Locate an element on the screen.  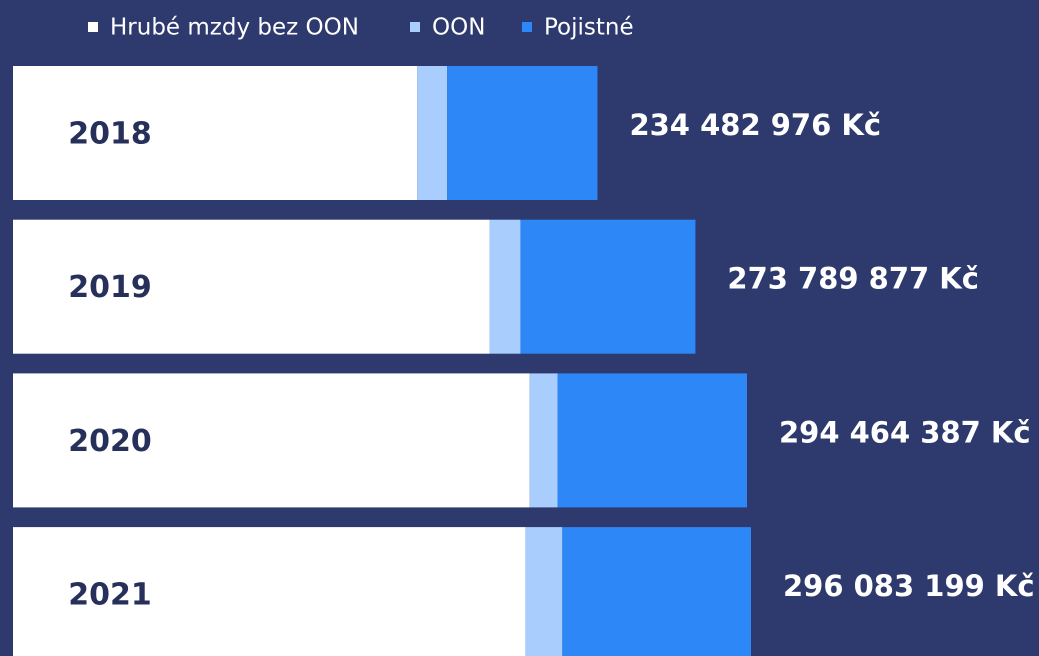
legend-label: OON is located at coordinates (458, 28).